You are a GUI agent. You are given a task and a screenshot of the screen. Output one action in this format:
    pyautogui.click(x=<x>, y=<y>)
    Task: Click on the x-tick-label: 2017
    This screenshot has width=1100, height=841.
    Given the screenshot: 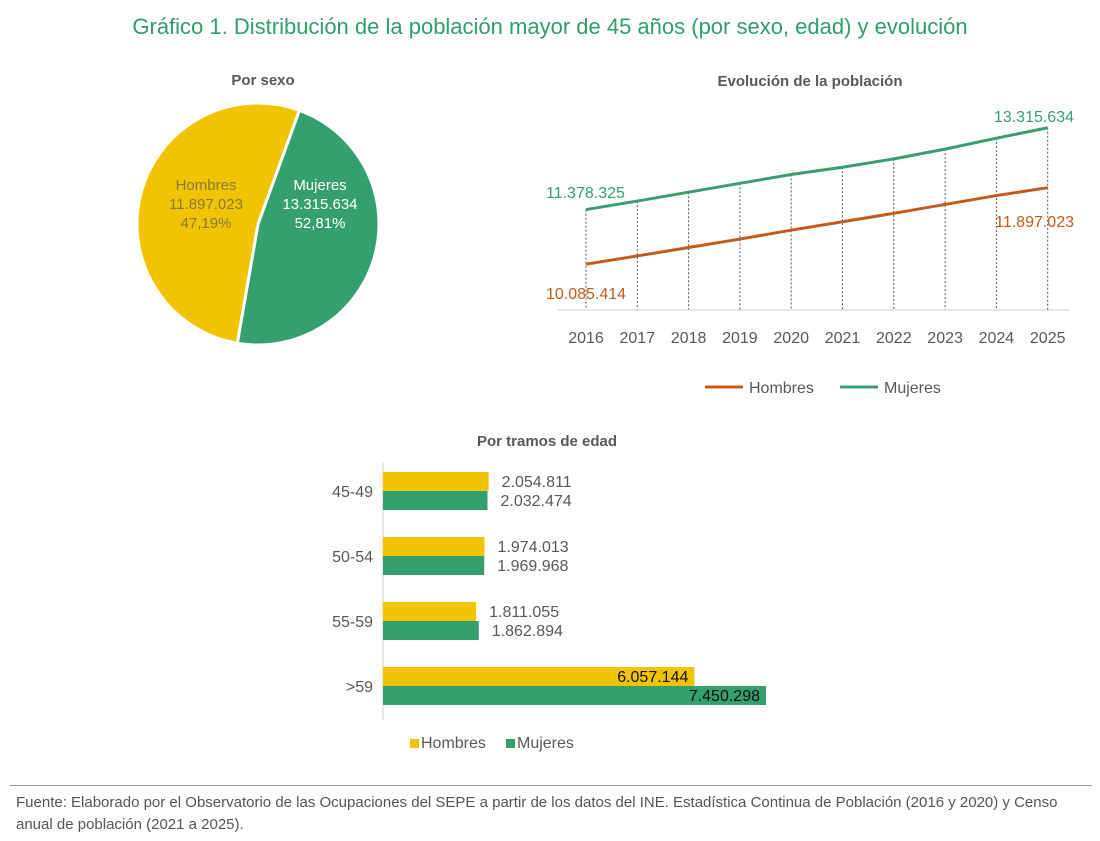 What is the action you would take?
    pyautogui.click(x=638, y=338)
    